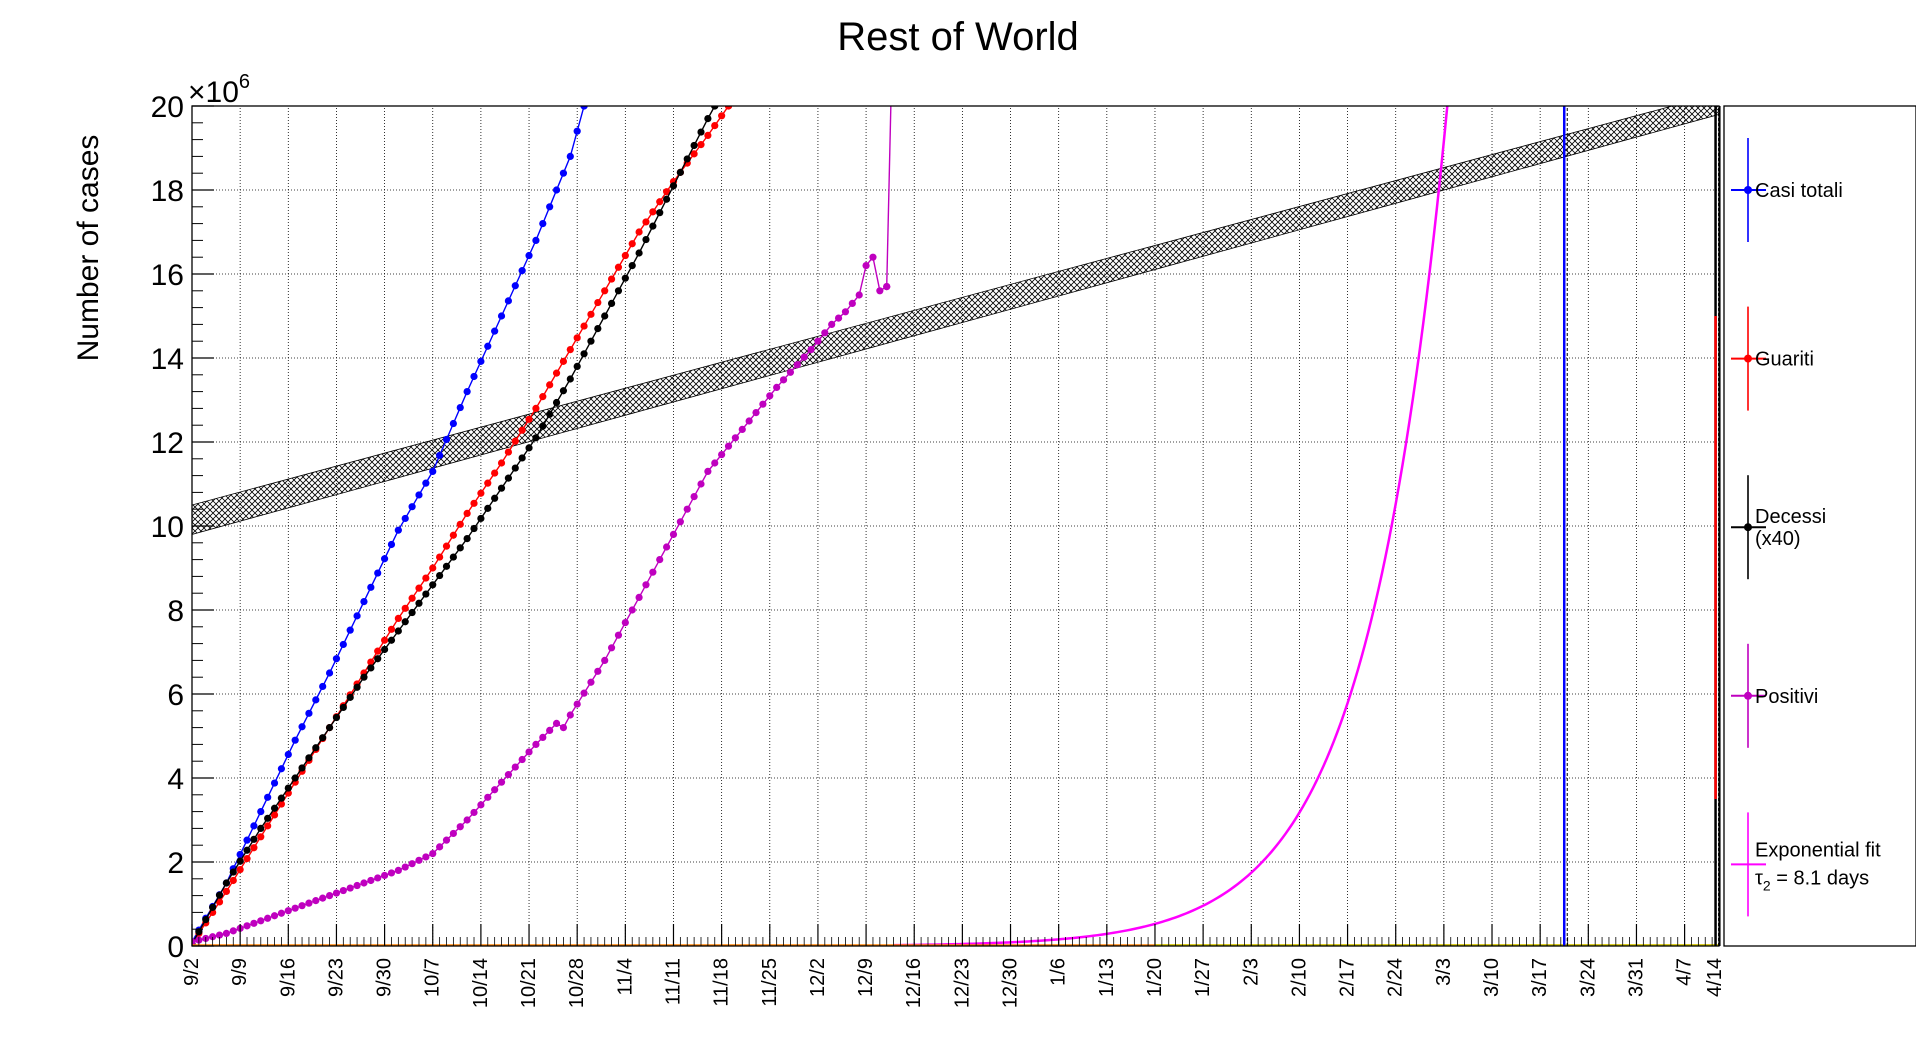  Describe the element at coordinates (1155, 977) in the screenshot. I see `x-tick-label: 1/20` at that location.